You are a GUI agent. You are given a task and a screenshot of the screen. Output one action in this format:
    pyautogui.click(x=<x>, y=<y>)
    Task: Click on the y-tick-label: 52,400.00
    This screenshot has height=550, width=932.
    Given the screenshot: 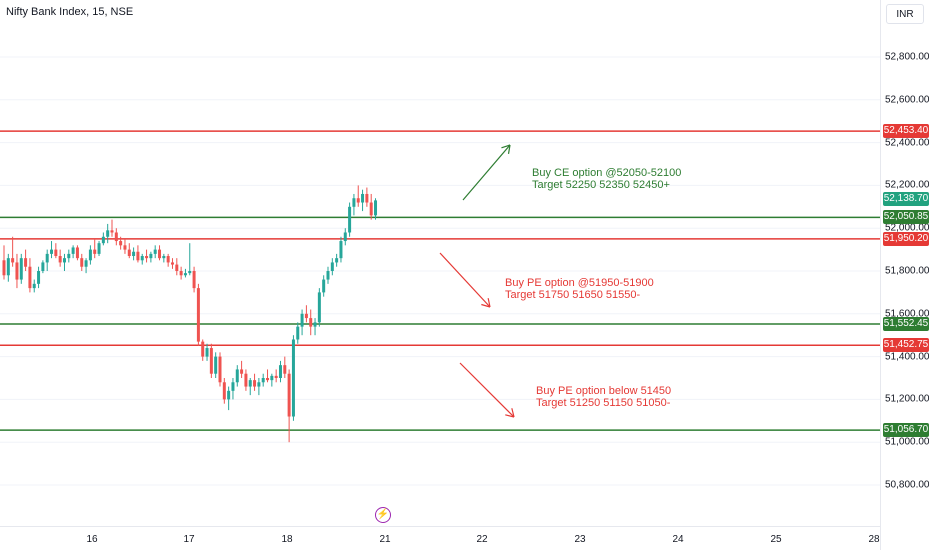 What is the action you would take?
    pyautogui.click(x=907, y=143)
    